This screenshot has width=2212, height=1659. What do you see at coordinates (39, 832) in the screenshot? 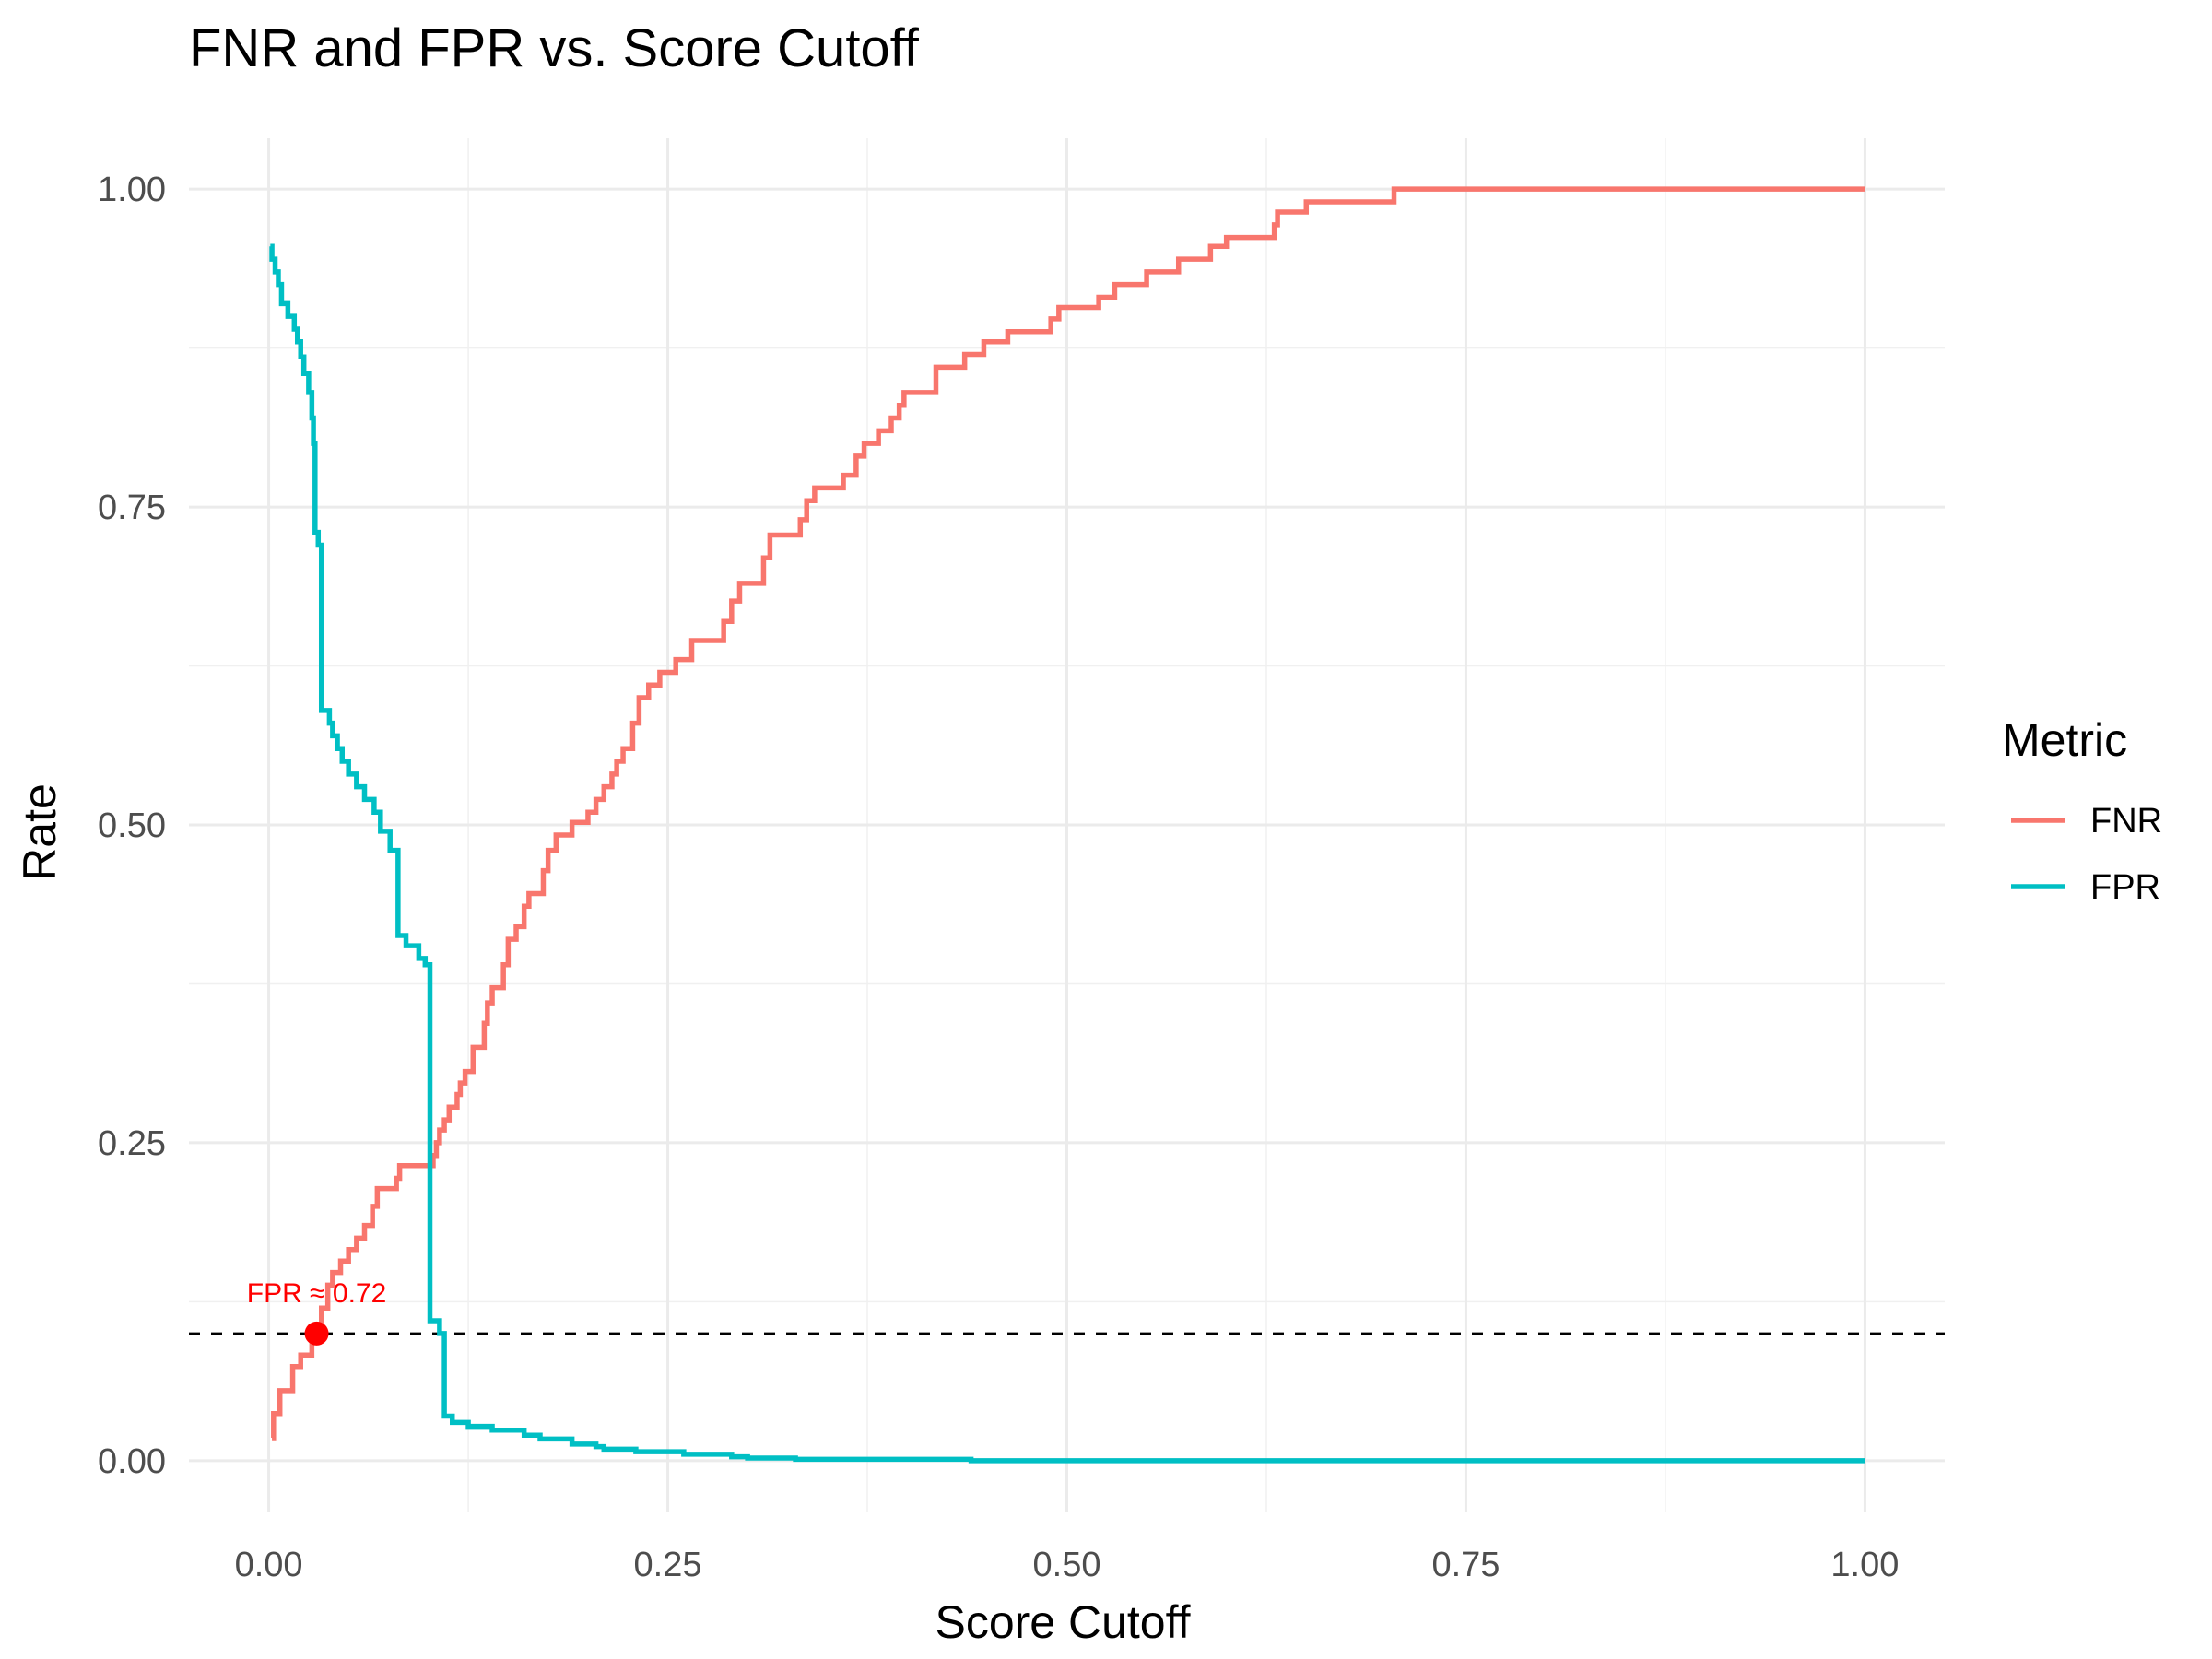
I see `y-axis-title: Rate` at bounding box center [39, 832].